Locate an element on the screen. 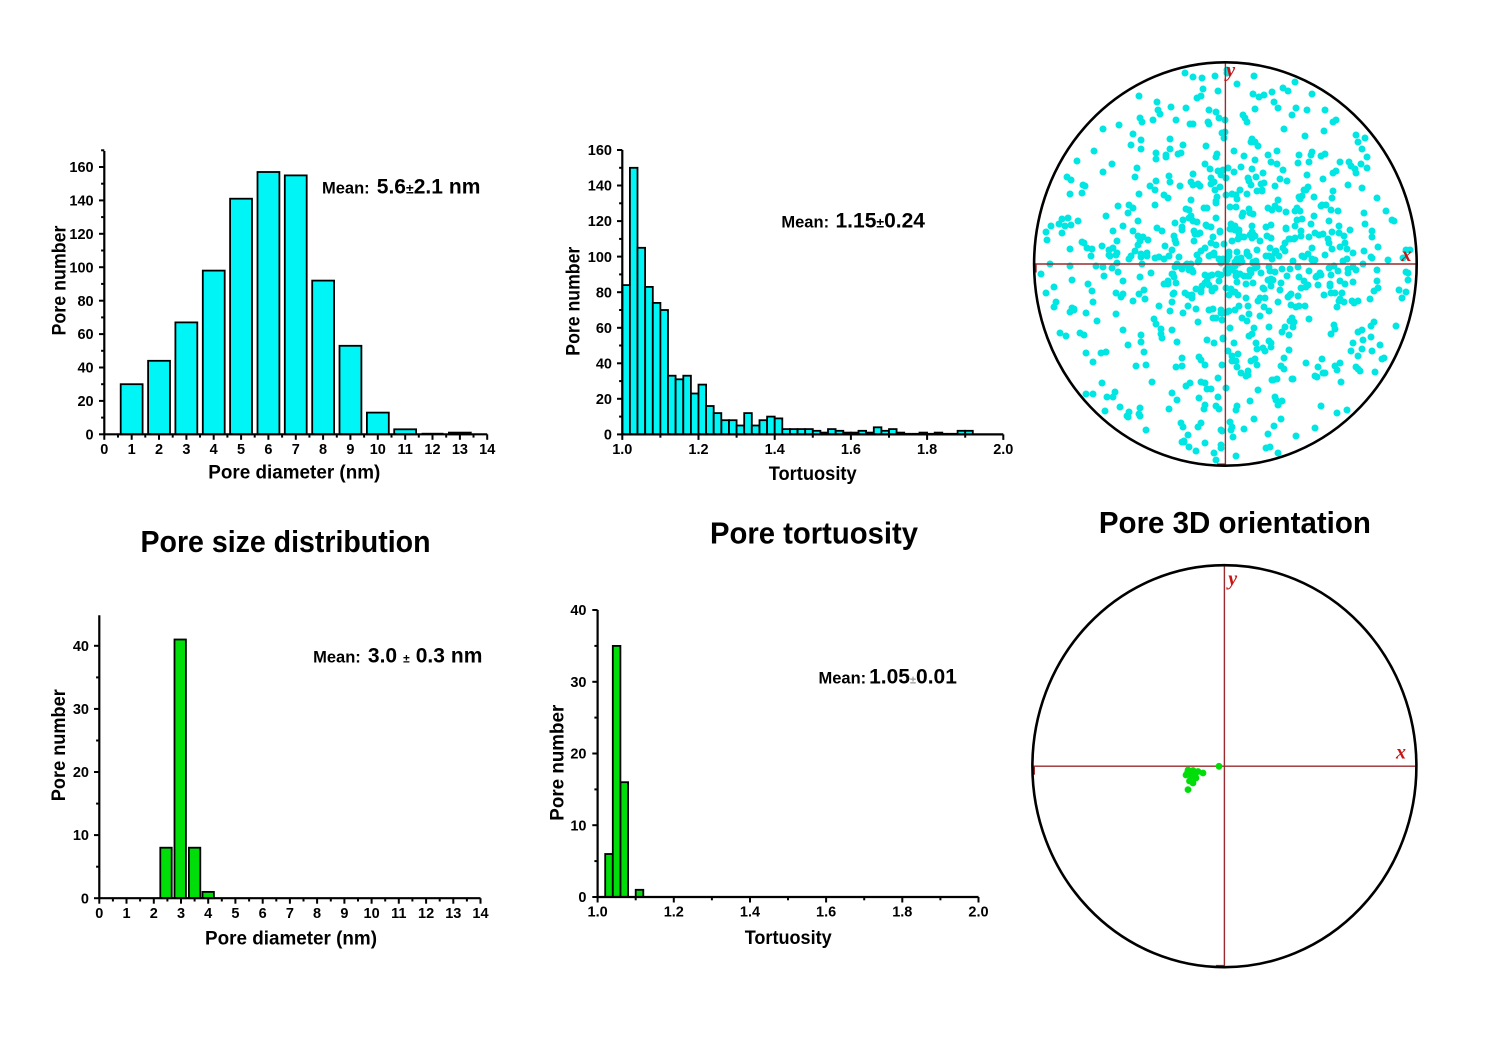  svg-text: Pore tortuosity is located at coordinates (814, 532).